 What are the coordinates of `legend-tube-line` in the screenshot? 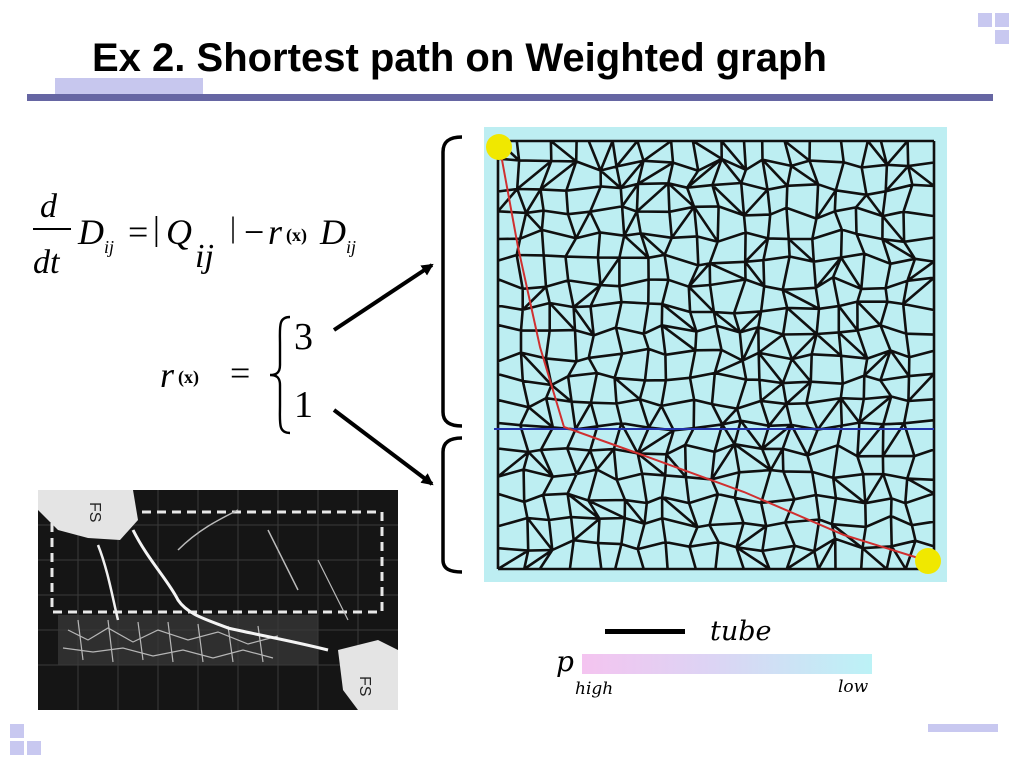 It's located at (645, 631).